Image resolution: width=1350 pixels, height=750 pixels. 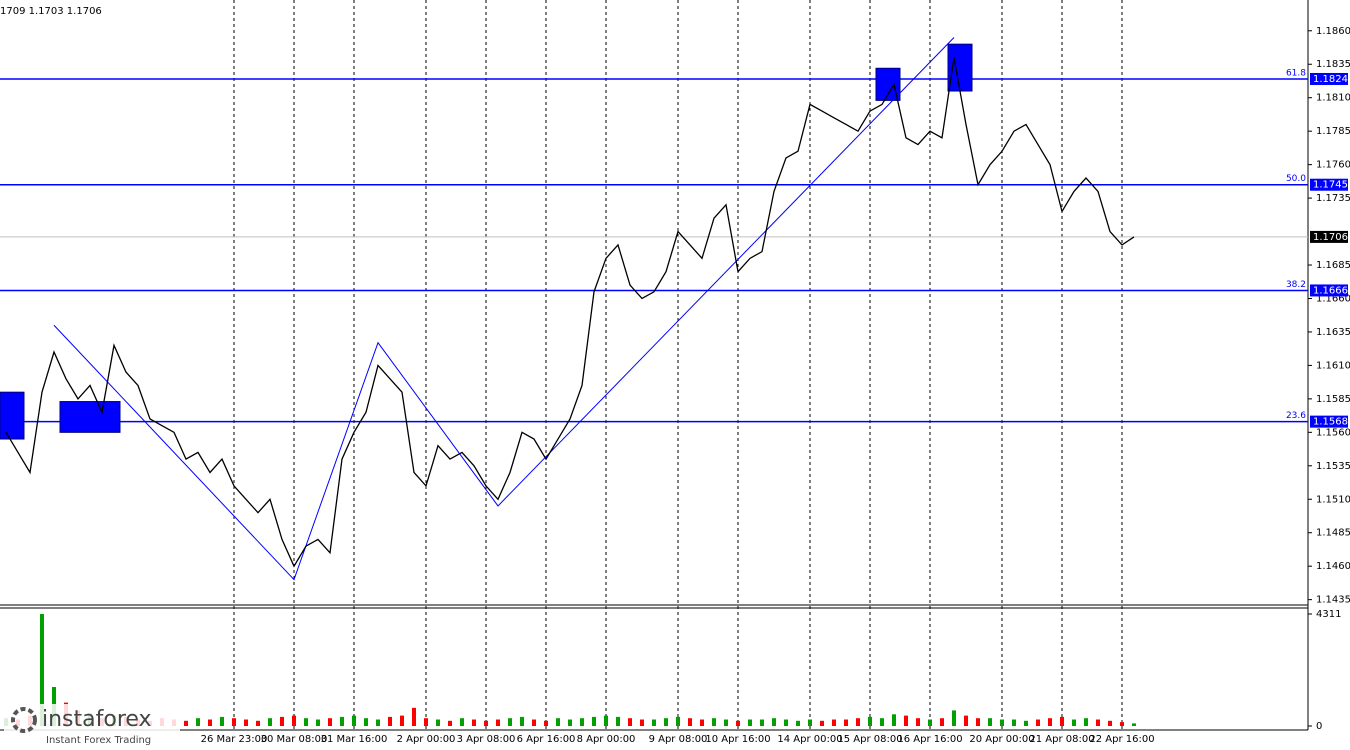 I want to click on x-tick-label: 8 Apr 00:00, so click(x=606, y=739).